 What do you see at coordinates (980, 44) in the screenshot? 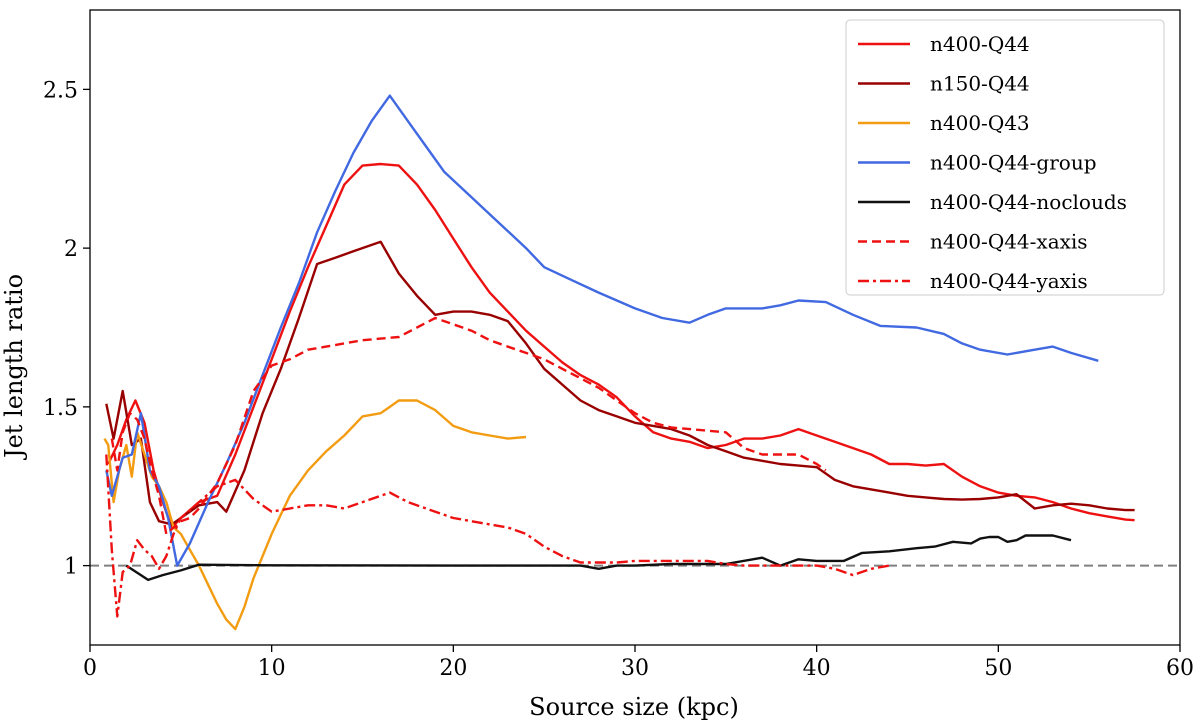
I see `legend-label: n400-Q44` at bounding box center [980, 44].